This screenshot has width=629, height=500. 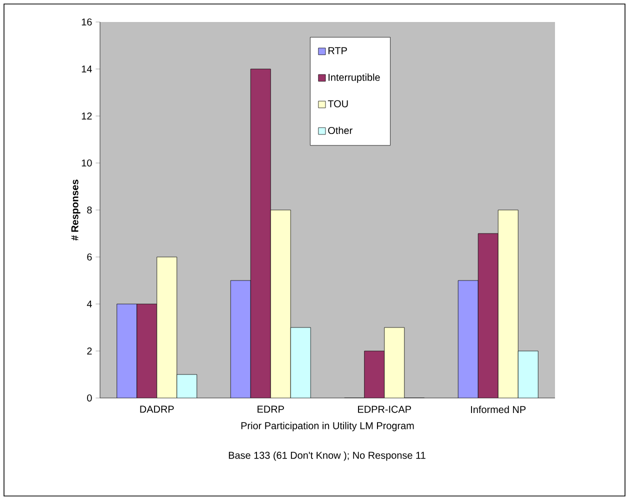 I want to click on y-tick-label: 4, so click(x=89, y=304).